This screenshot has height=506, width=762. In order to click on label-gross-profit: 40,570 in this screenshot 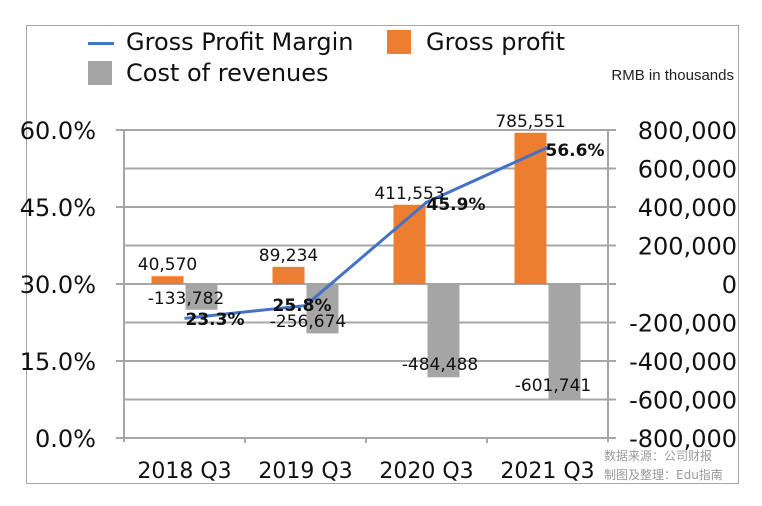, I will do `click(167, 265)`.